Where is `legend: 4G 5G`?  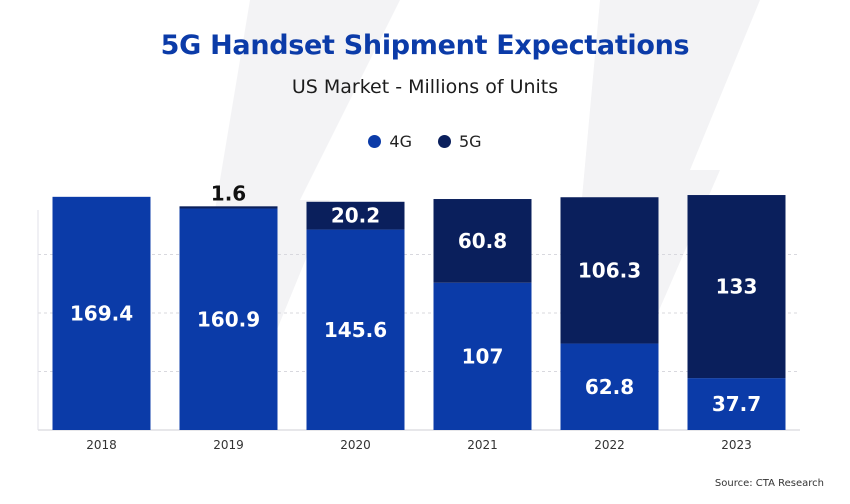 legend: 4G 5G is located at coordinates (425, 141).